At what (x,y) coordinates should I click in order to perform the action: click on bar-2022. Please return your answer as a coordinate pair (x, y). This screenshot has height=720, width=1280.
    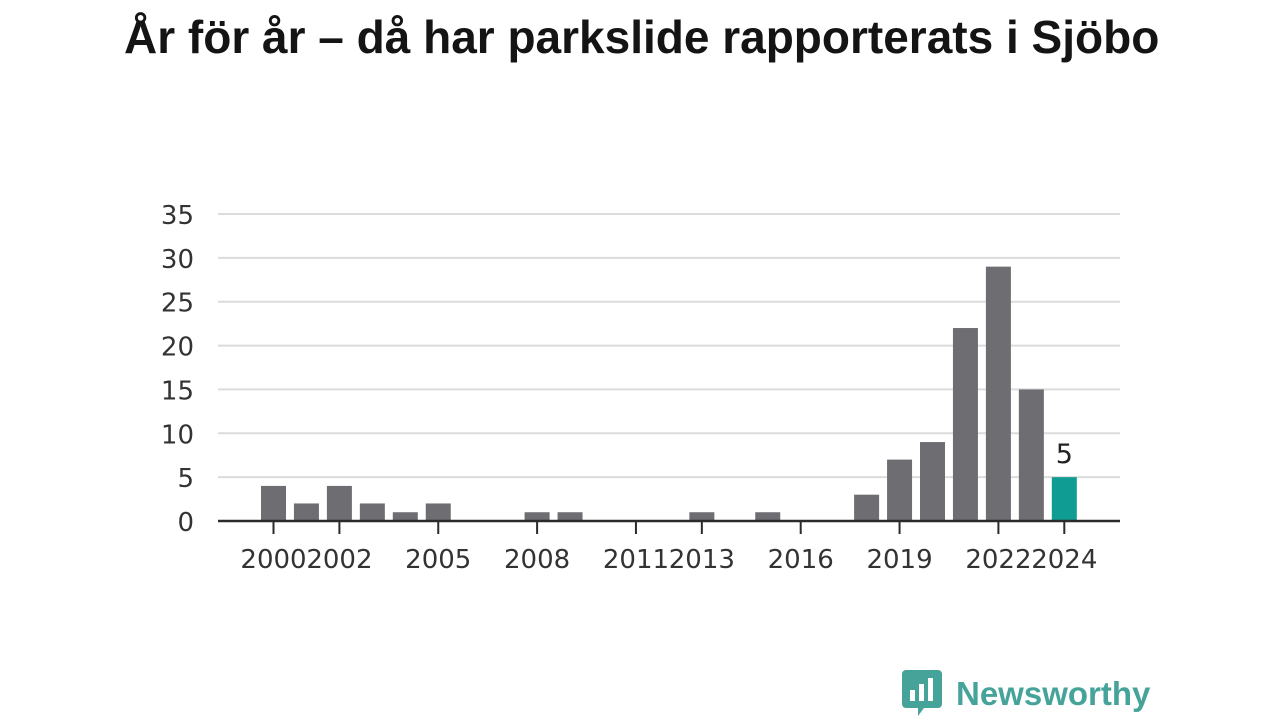
    Looking at the image, I should click on (998, 393).